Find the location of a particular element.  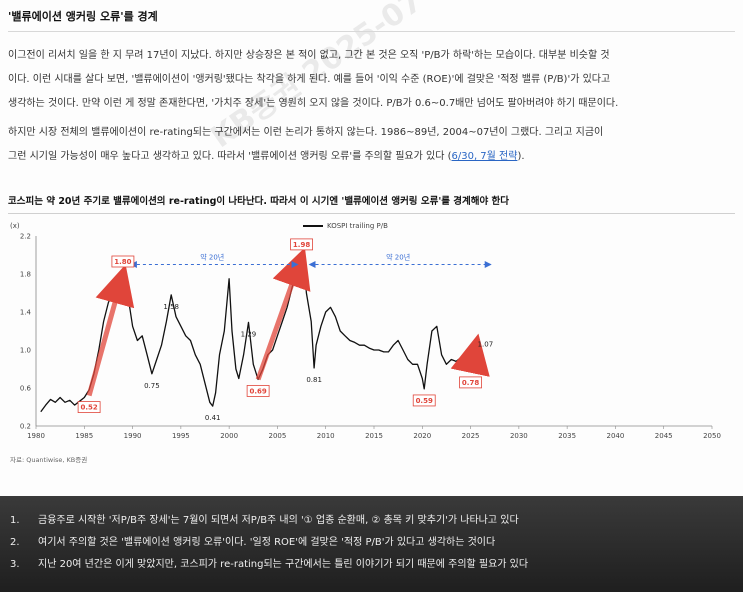

y-tick-label: 0.2 is located at coordinates (25, 427).